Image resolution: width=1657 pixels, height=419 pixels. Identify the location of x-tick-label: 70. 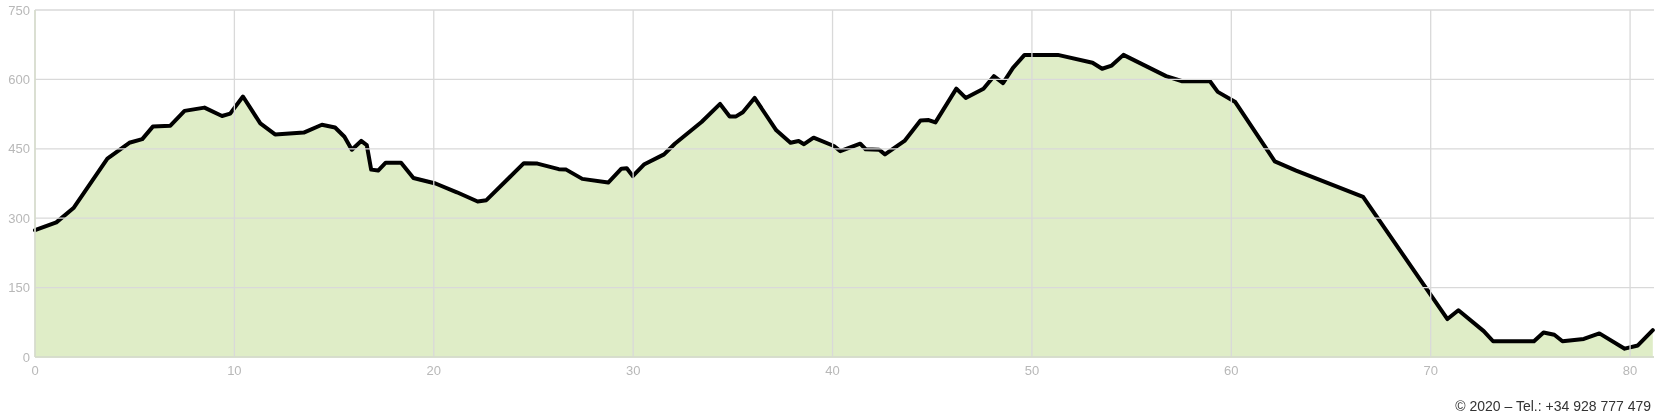
(1430, 370).